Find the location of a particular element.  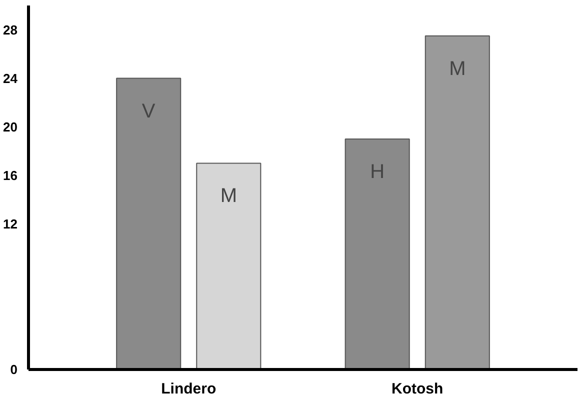

y-tick-label: 28 is located at coordinates (10, 30).